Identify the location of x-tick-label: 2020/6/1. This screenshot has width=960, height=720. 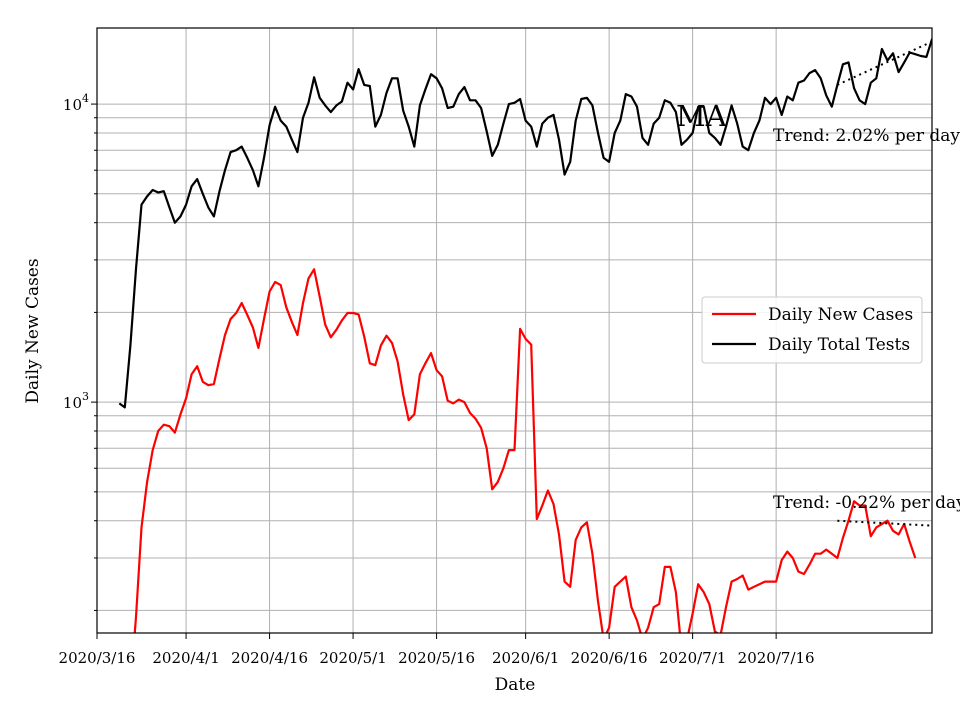
(525, 658).